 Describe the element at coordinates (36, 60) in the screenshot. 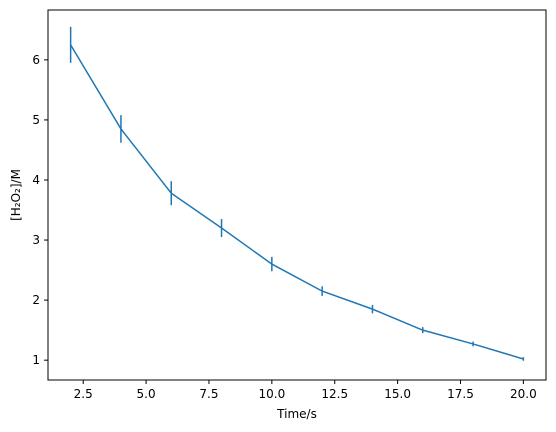

I see `y-tick-label: 6` at that location.